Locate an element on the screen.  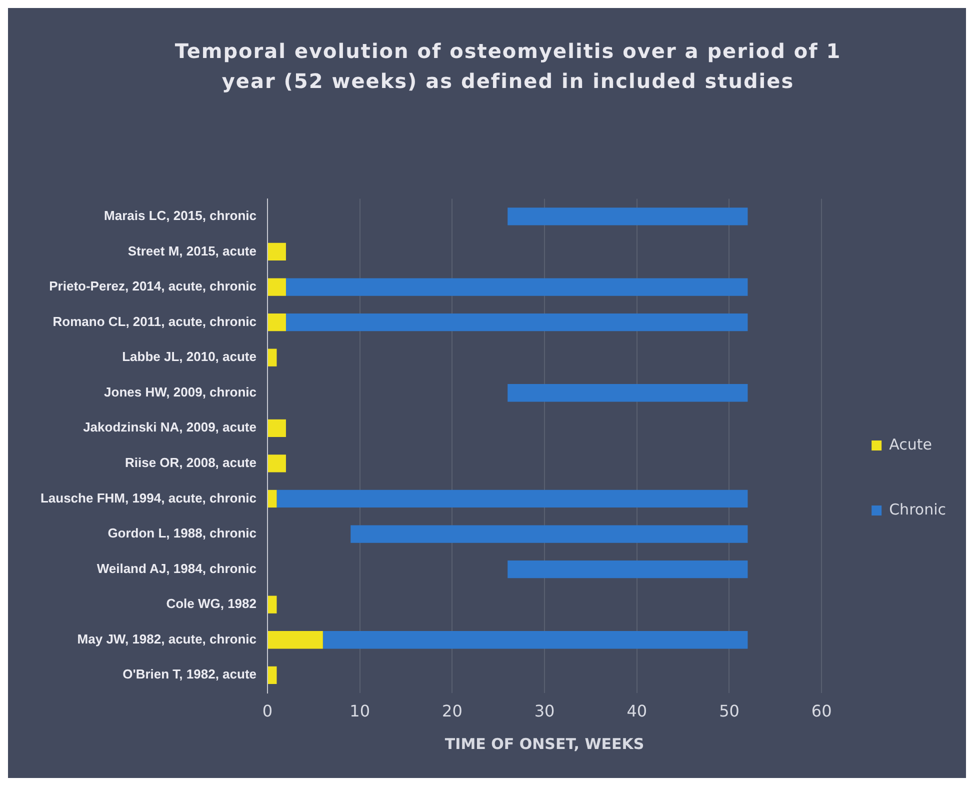
legend-label: Chronic is located at coordinates (917, 509).